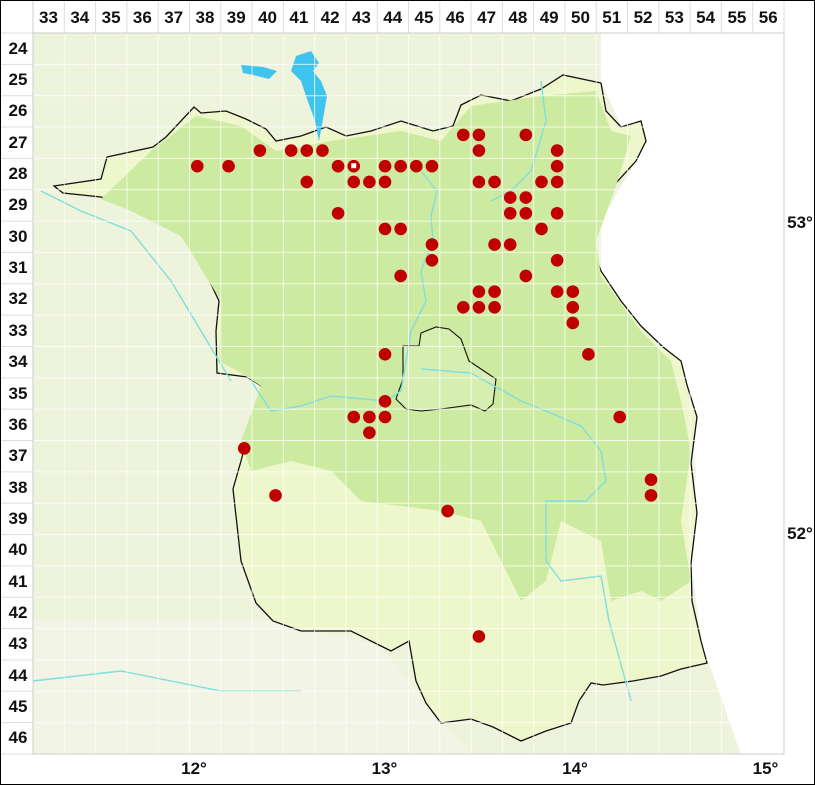 This screenshot has width=815, height=785. What do you see at coordinates (259, 72) in the screenshot?
I see `lake-small` at bounding box center [259, 72].